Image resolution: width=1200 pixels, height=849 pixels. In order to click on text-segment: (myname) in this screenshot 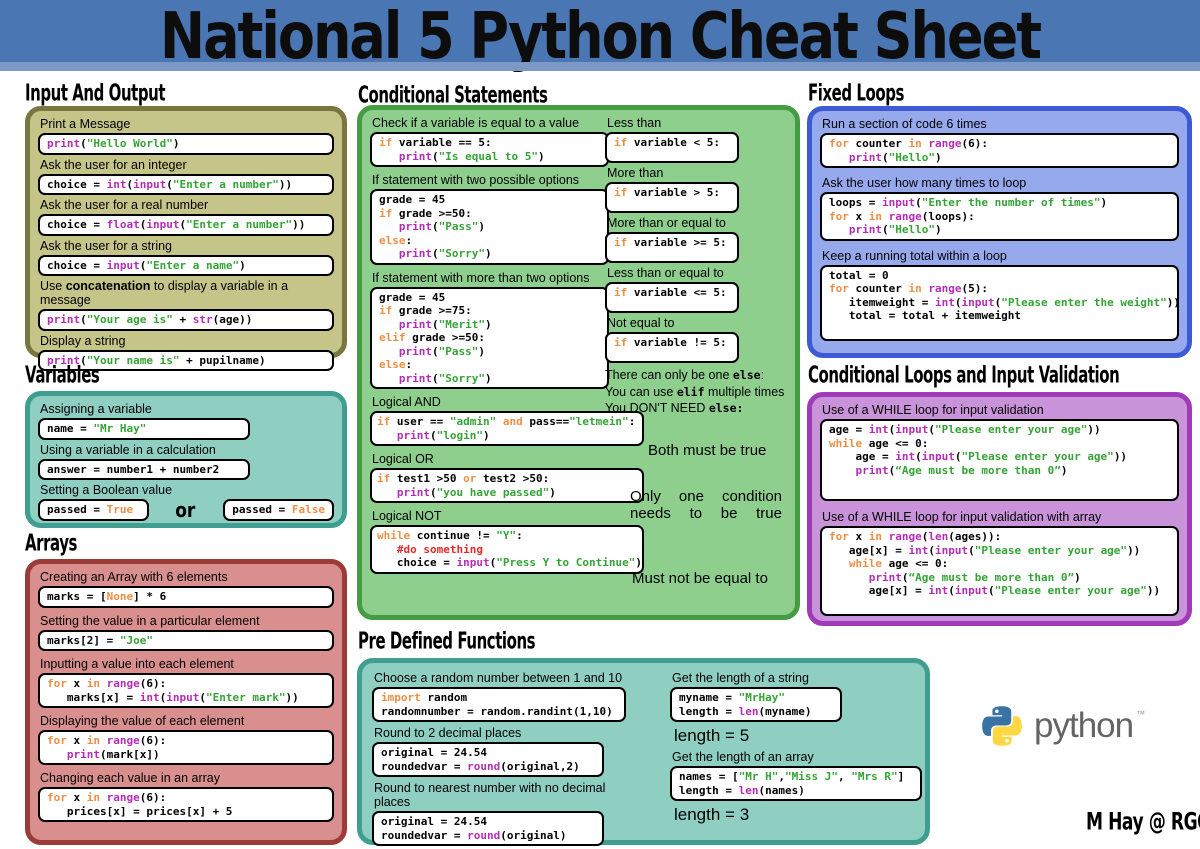, I will do `click(785, 711)`.